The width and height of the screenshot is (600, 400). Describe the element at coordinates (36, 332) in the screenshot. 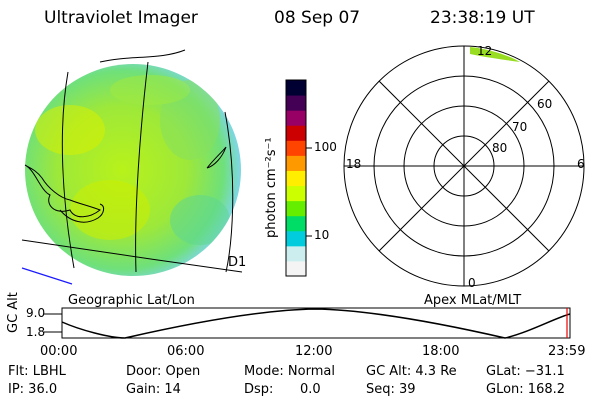

I see `timeline-ytick-low: 1.8` at that location.